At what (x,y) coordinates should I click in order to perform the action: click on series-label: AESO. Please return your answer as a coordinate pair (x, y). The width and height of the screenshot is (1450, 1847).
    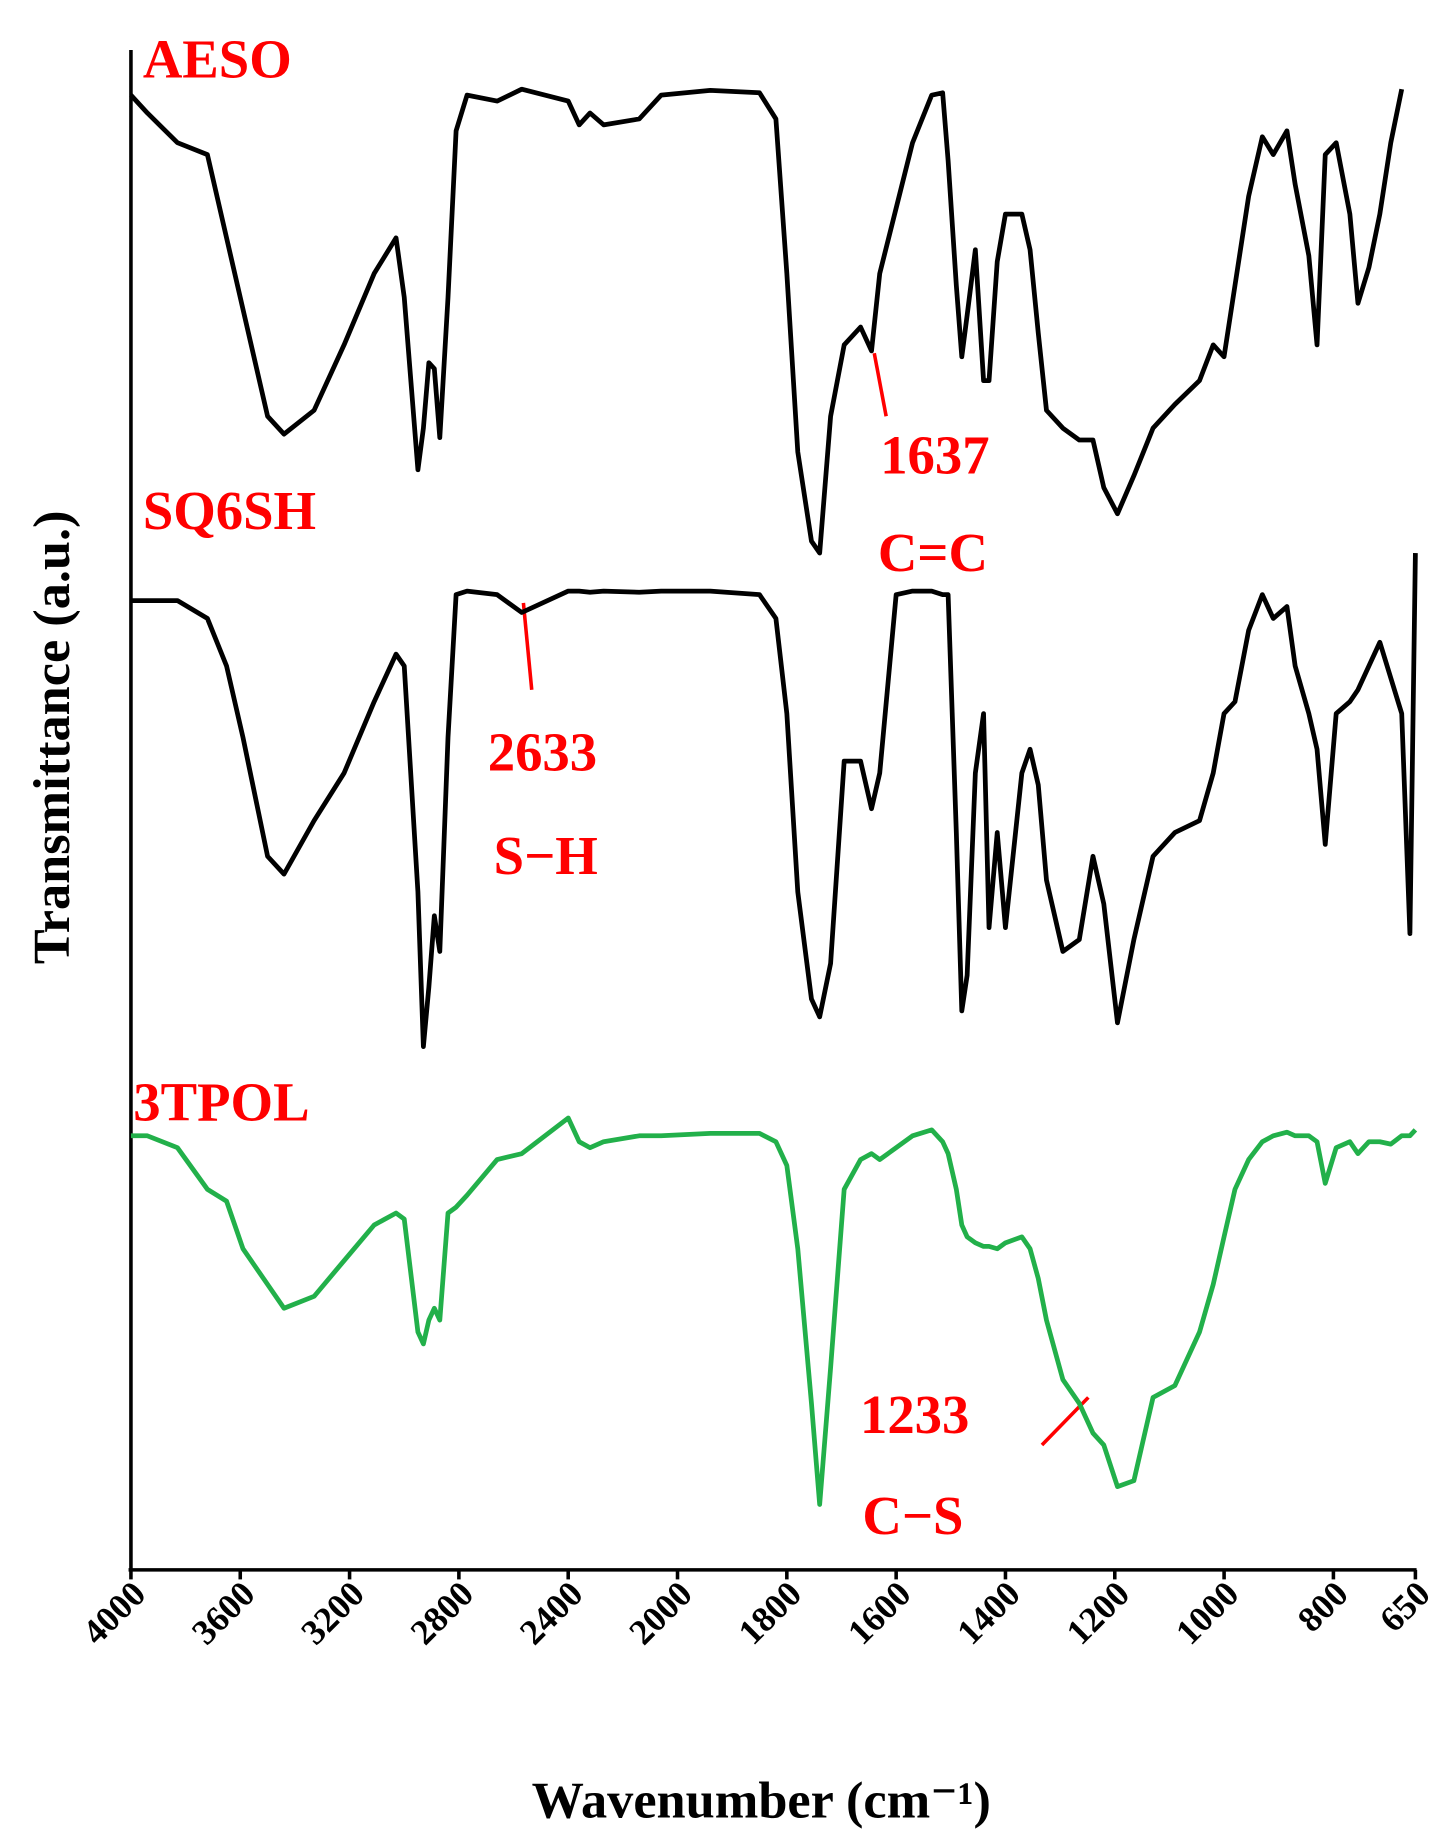
    Looking at the image, I should click on (217, 58).